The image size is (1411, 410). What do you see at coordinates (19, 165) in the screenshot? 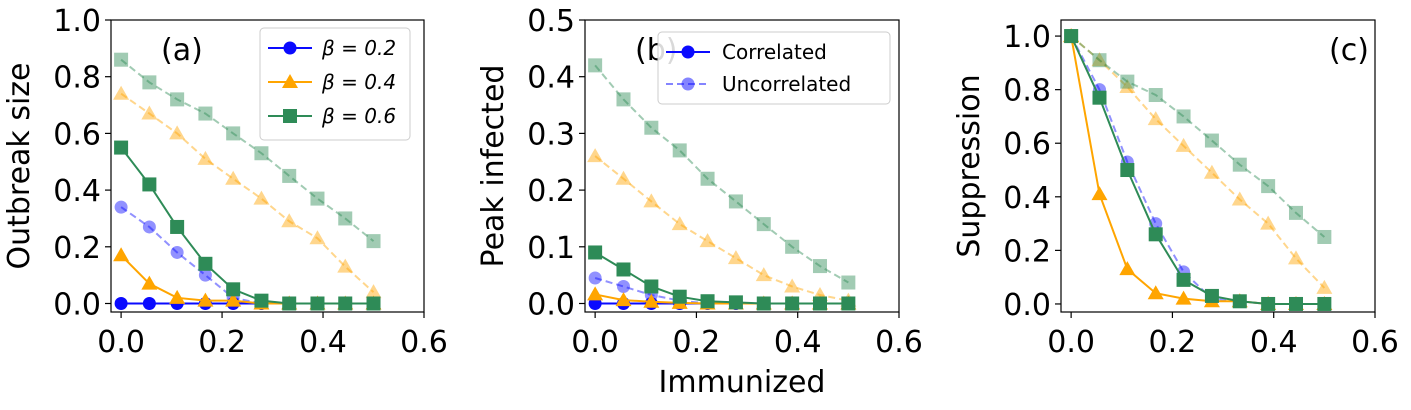
I see `y-axis-label: Outbreak size` at bounding box center [19, 165].